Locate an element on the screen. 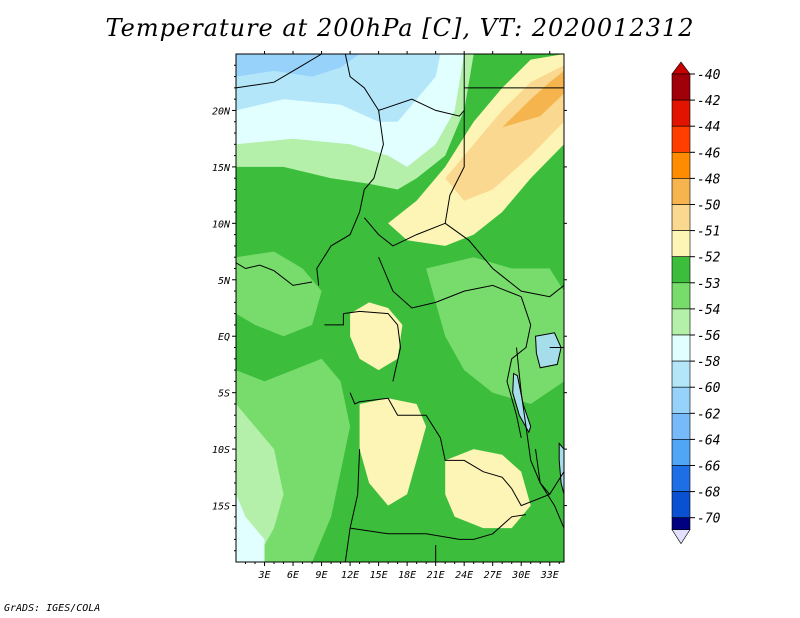 This screenshot has width=800, height=618. colorbar-label: -62 is located at coordinates (709, 414).